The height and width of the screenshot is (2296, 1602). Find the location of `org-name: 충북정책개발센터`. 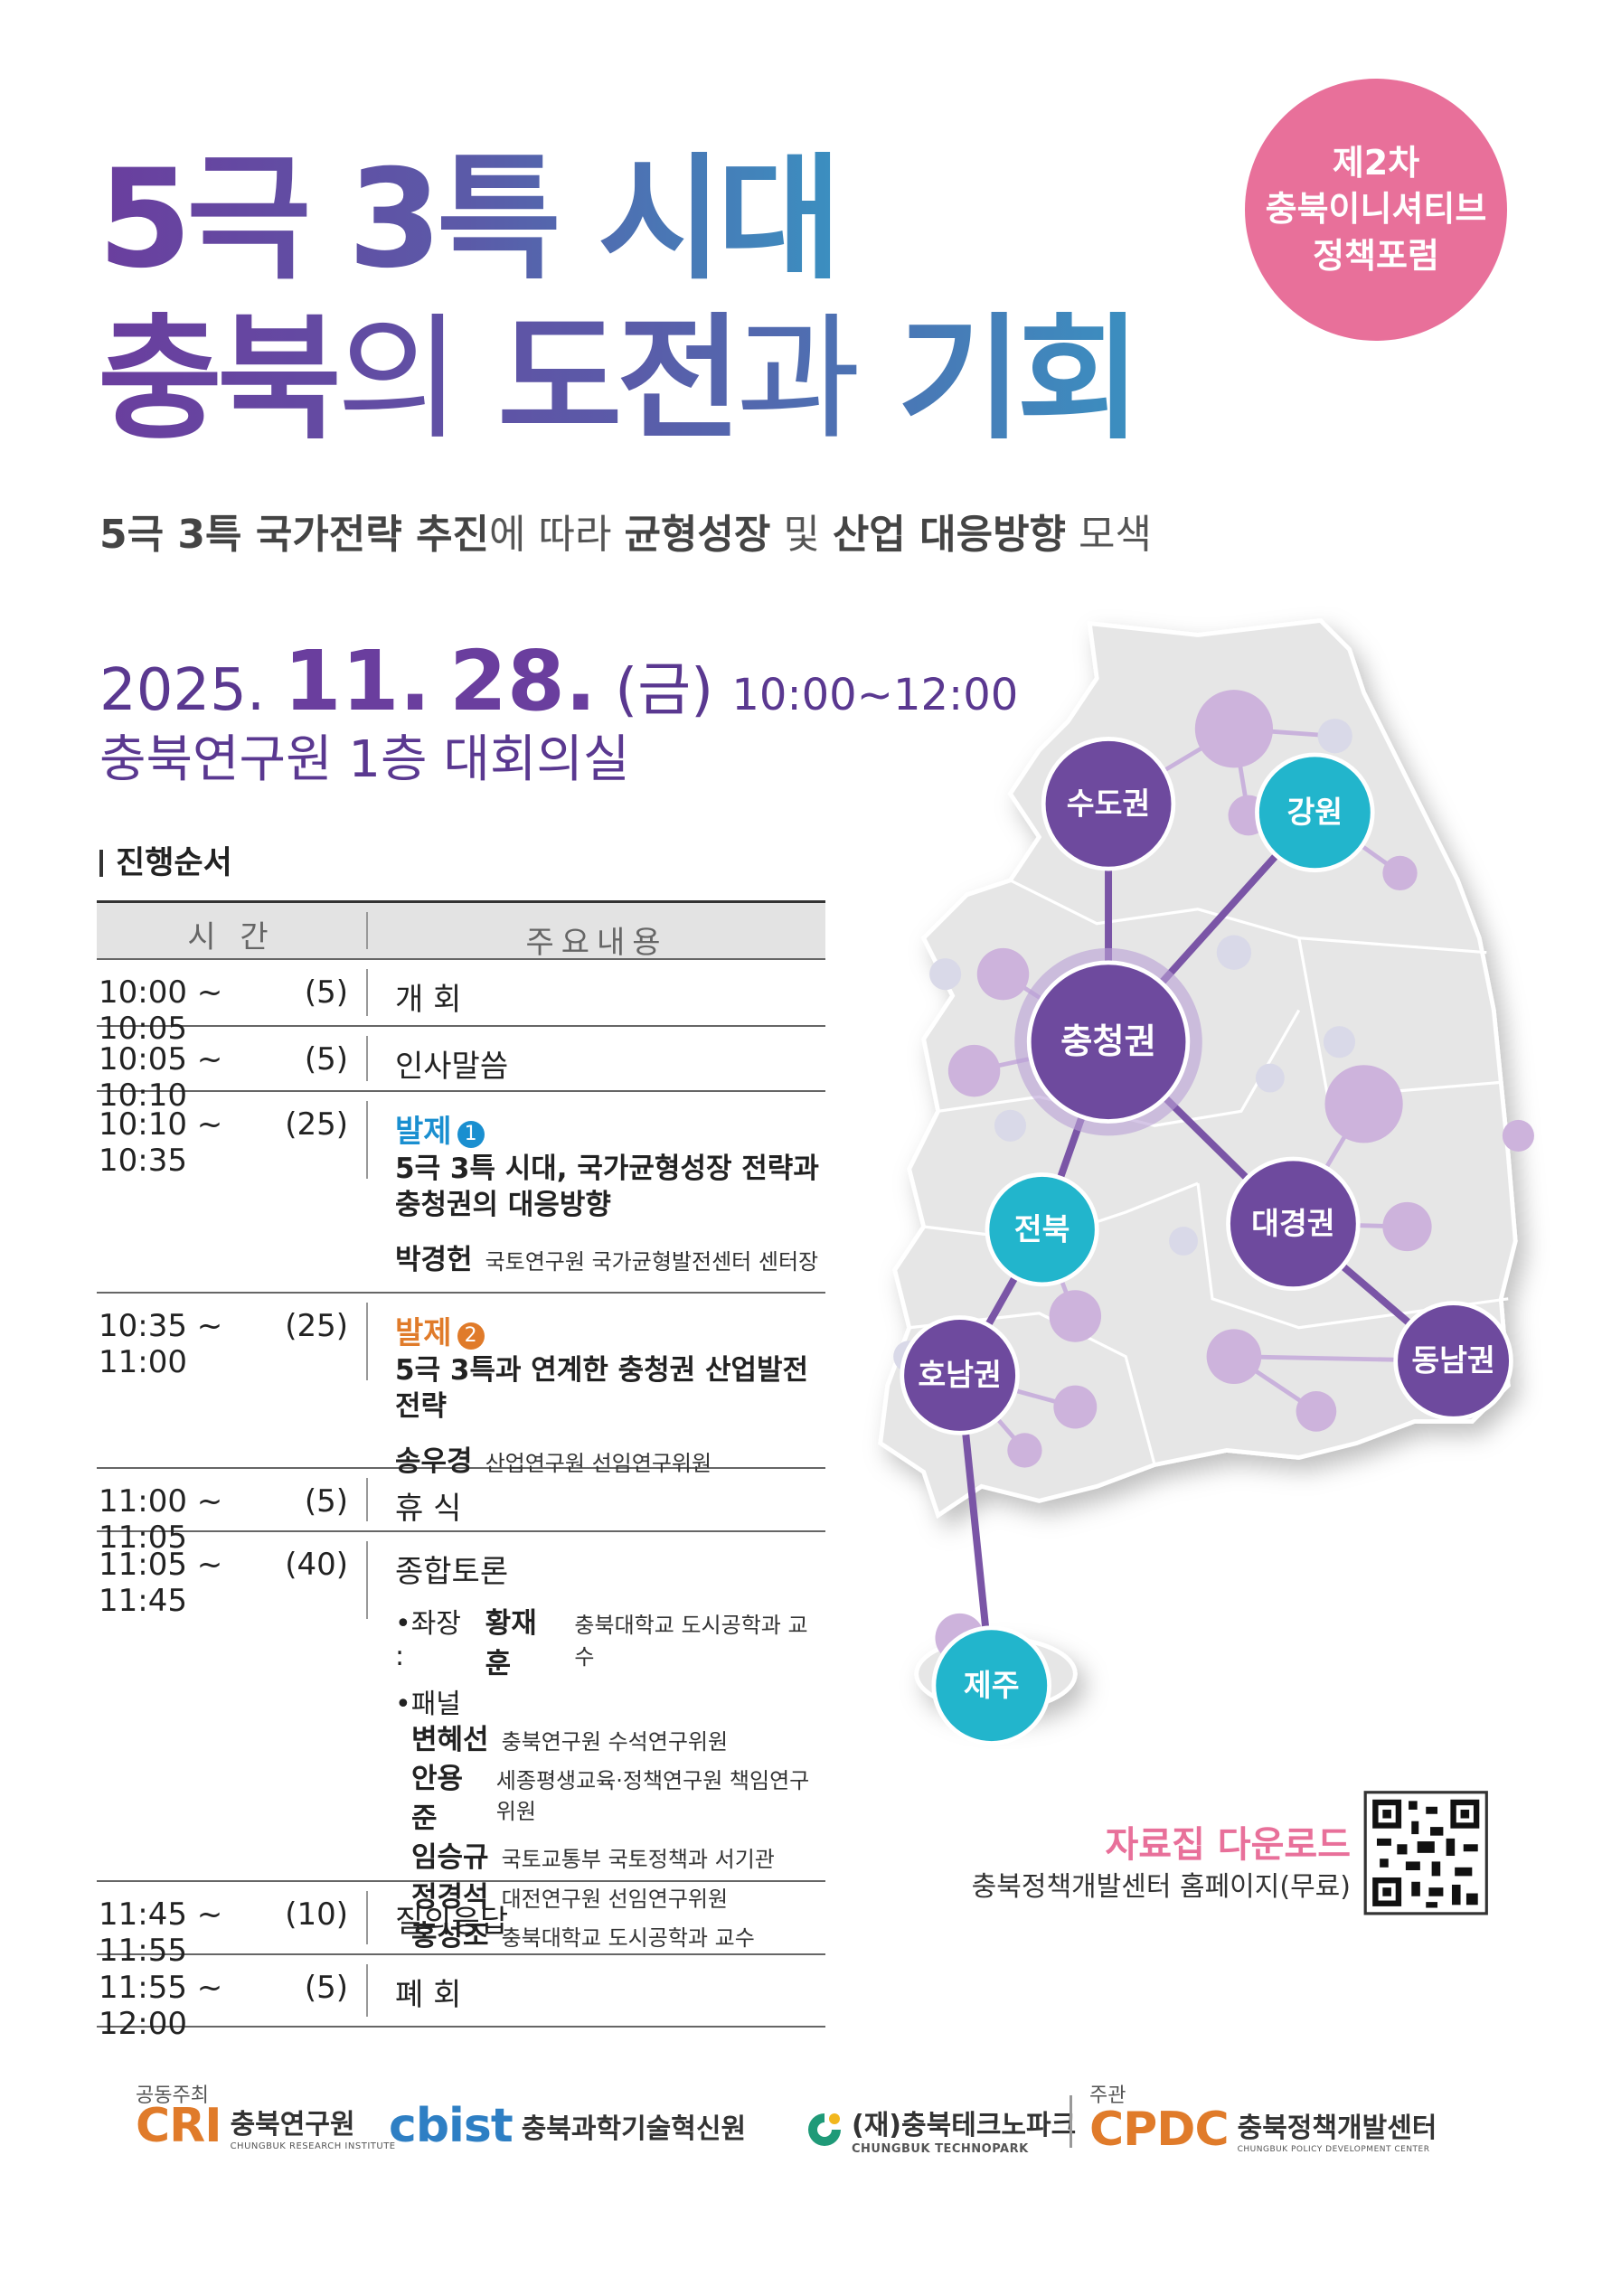

org-name: 충북정책개발센터 is located at coordinates (1337, 2128).